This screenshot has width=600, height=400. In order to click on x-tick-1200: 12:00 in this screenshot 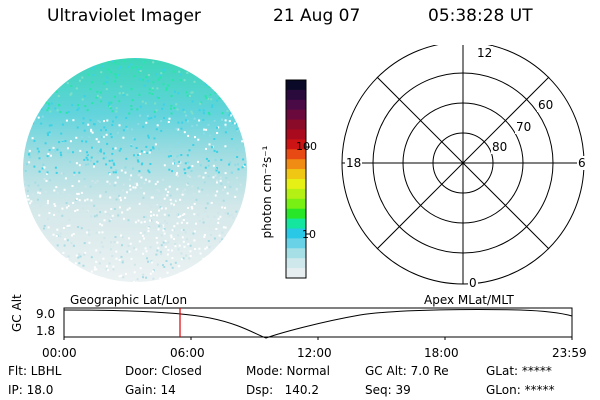, I will do `click(314, 353)`.